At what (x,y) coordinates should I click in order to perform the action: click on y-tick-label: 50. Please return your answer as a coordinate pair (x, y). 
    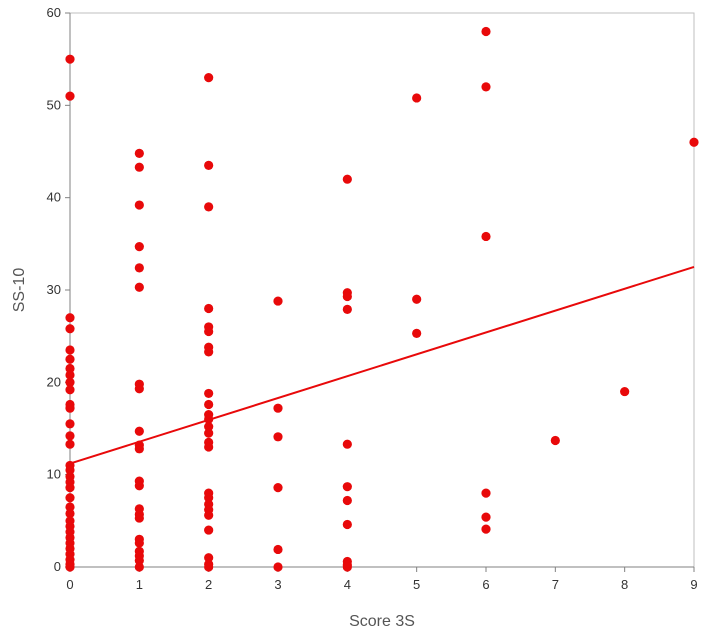
    Looking at the image, I should click on (54, 104).